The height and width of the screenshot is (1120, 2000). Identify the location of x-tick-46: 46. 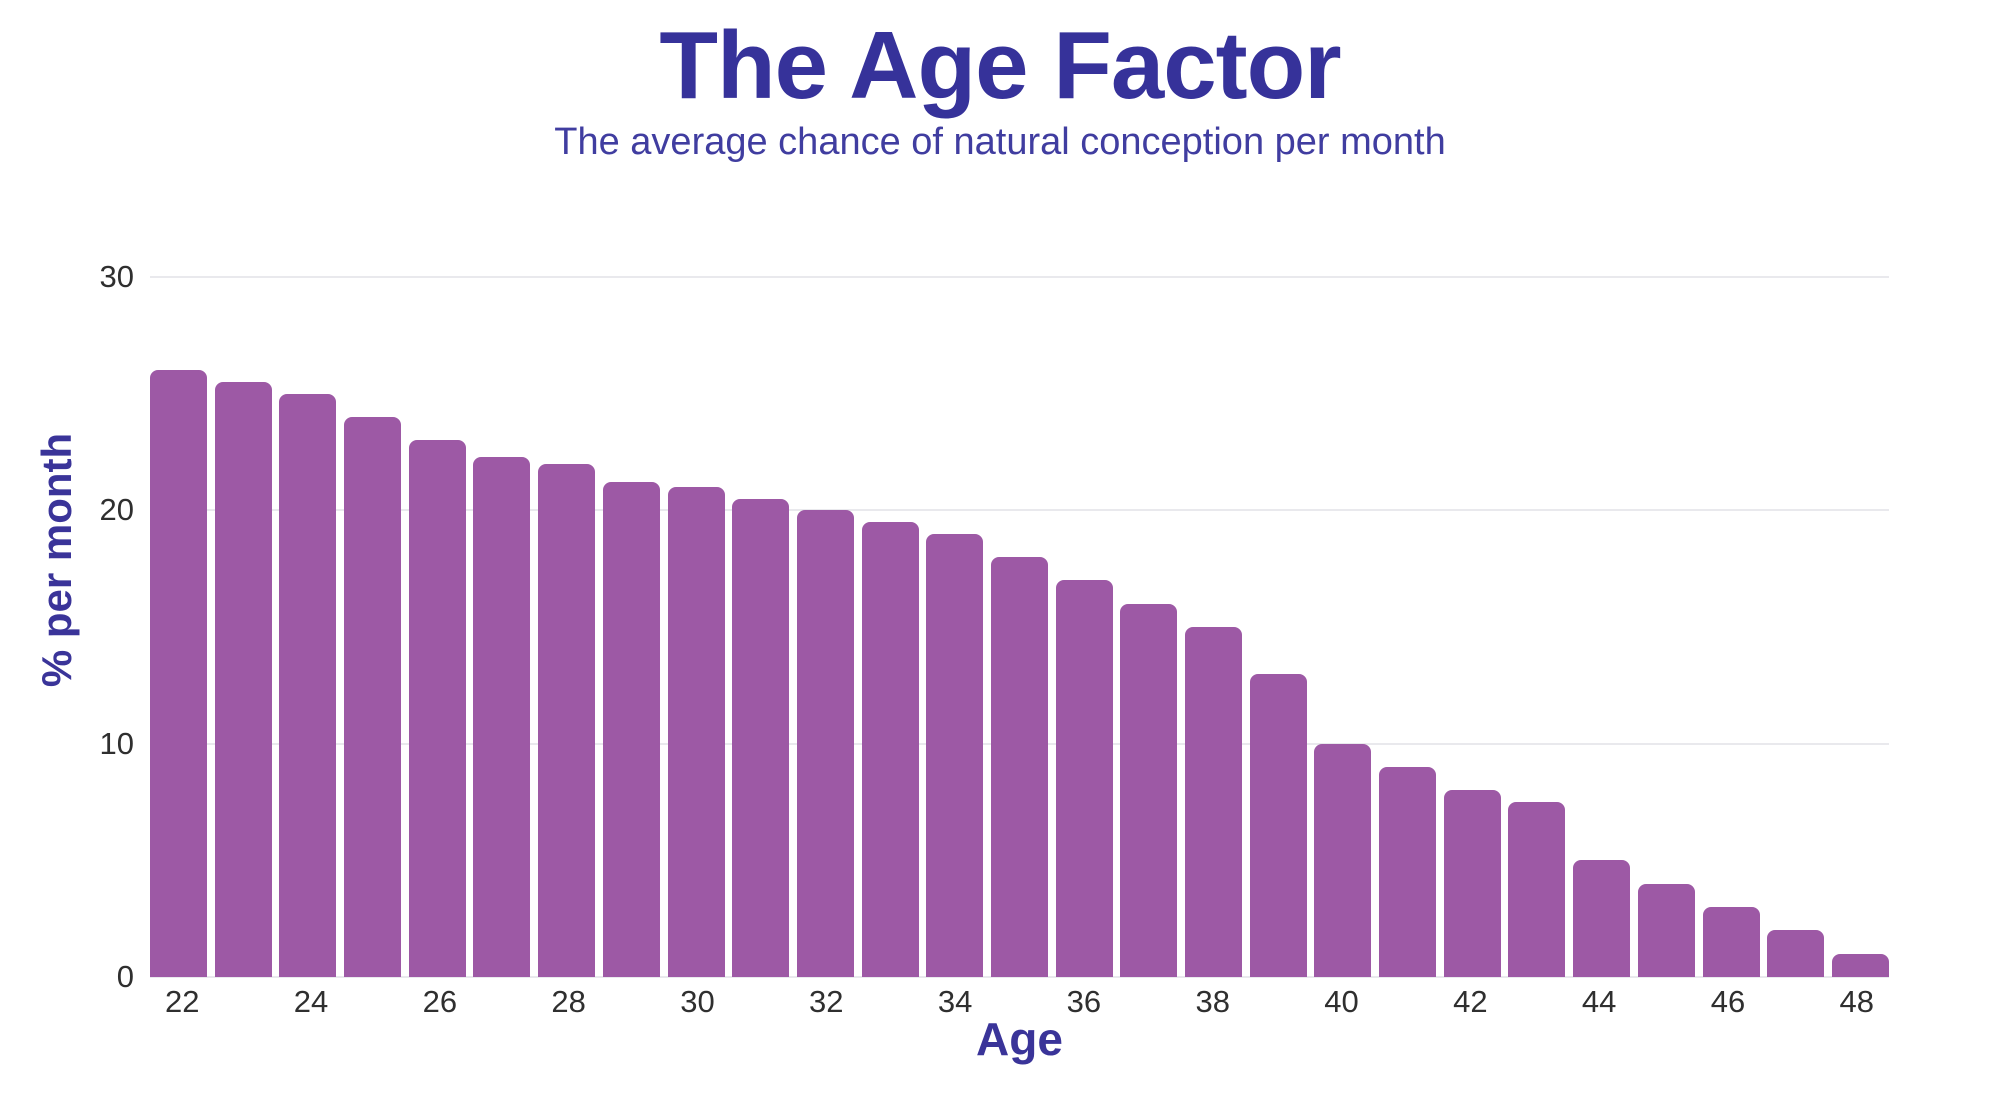
(1728, 1001).